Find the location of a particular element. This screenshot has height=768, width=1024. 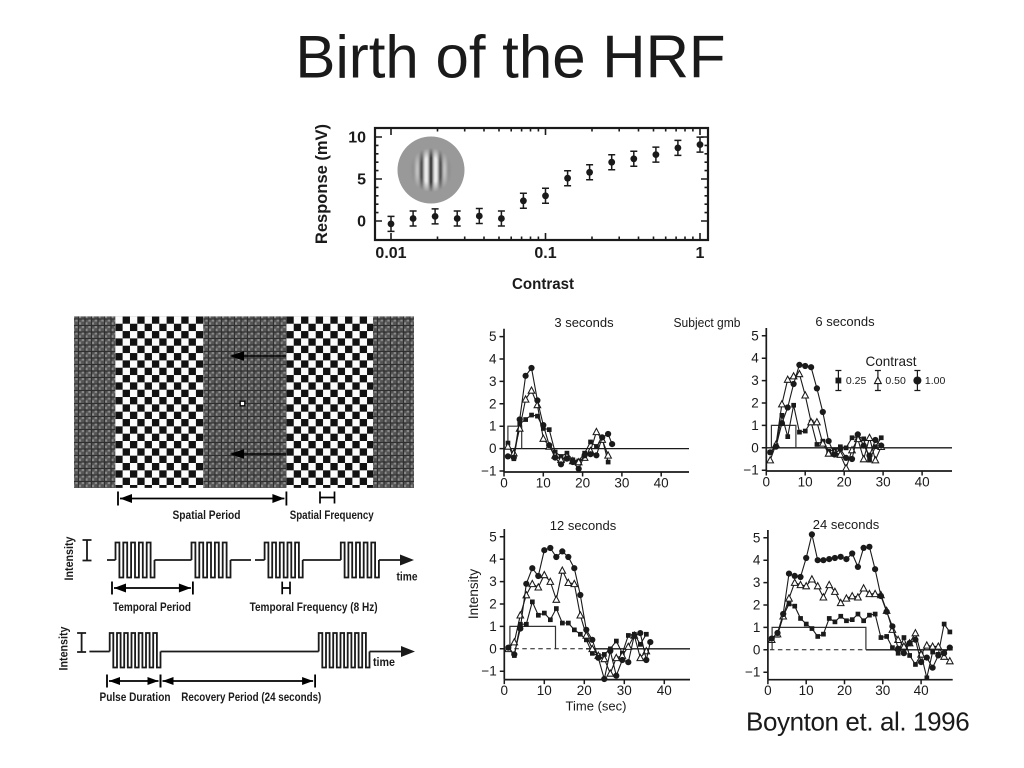

svg-text: 0.1 is located at coordinates (545, 253).